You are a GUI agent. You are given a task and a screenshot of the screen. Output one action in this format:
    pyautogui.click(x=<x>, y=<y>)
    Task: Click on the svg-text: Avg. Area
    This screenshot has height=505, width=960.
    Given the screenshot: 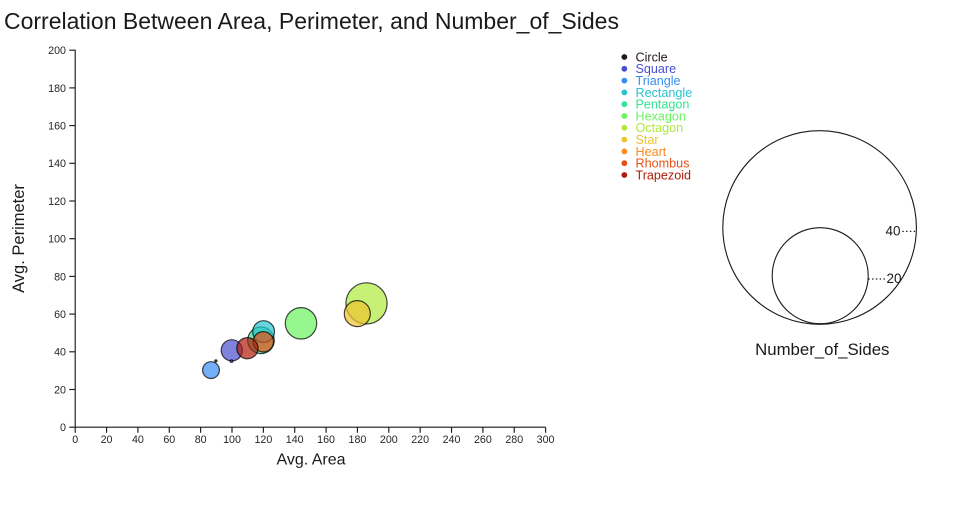 What is the action you would take?
    pyautogui.click(x=310, y=460)
    